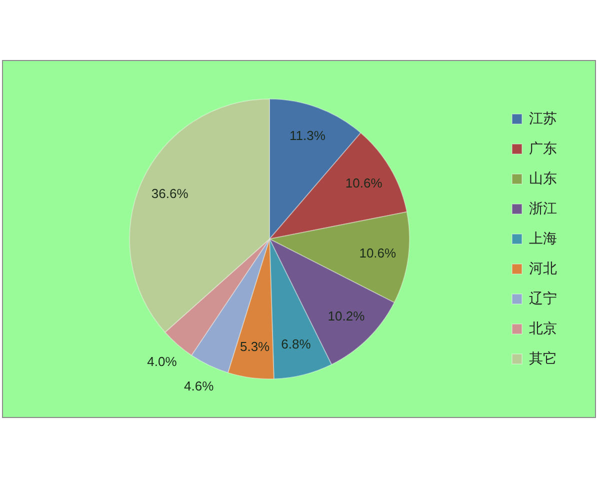 This screenshot has height=480, width=600. Describe the element at coordinates (199, 386) in the screenshot. I see `data-label: 4.6%` at that location.